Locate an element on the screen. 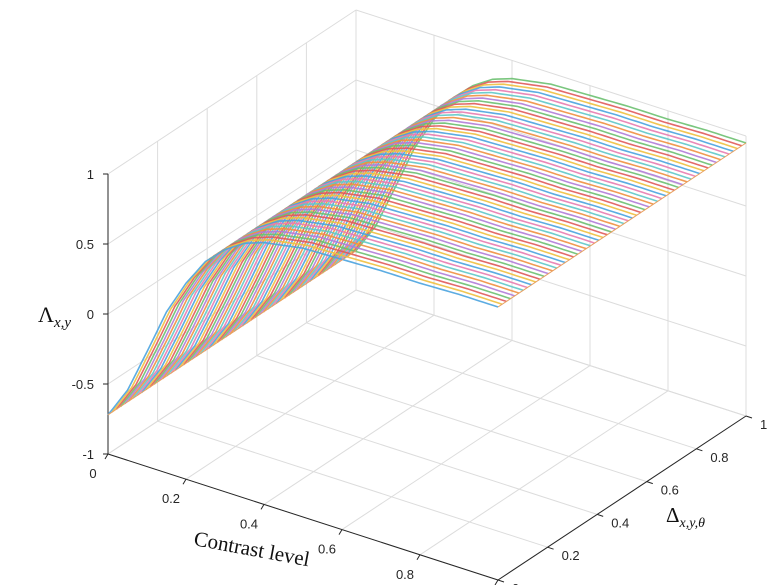 This screenshot has width=772, height=585. z-tick-label: 0 is located at coordinates (90, 314).